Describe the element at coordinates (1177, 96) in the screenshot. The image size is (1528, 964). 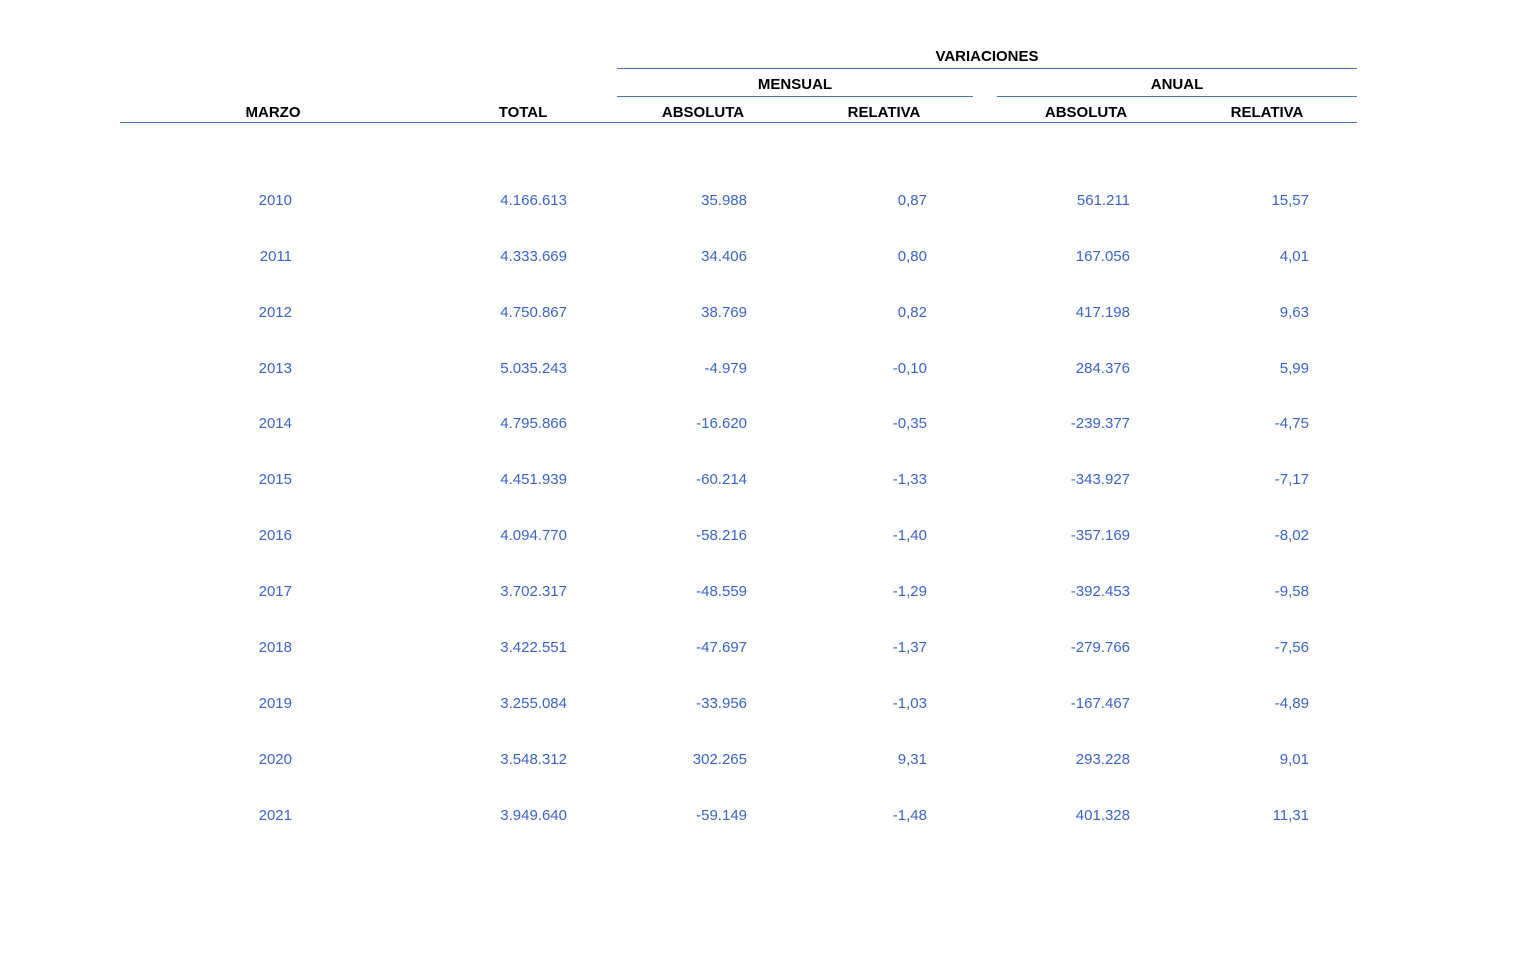
I see `rule-under-anual` at that location.